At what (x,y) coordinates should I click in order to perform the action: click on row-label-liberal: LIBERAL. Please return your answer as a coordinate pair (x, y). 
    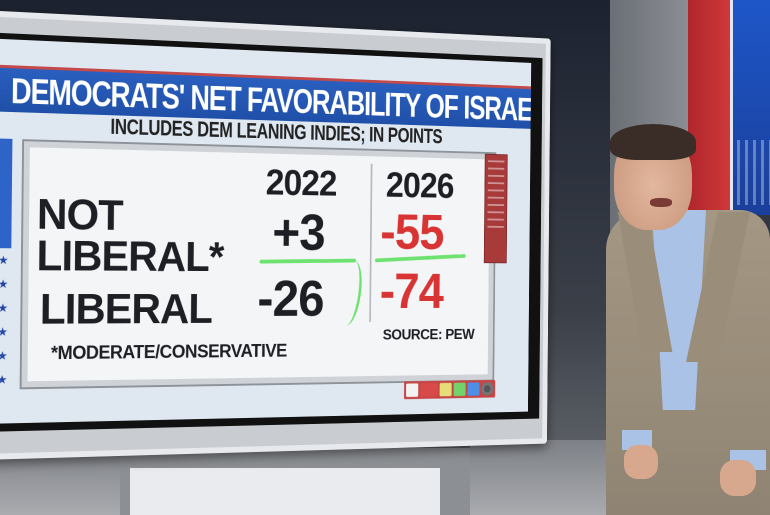
    Looking at the image, I should click on (126, 309).